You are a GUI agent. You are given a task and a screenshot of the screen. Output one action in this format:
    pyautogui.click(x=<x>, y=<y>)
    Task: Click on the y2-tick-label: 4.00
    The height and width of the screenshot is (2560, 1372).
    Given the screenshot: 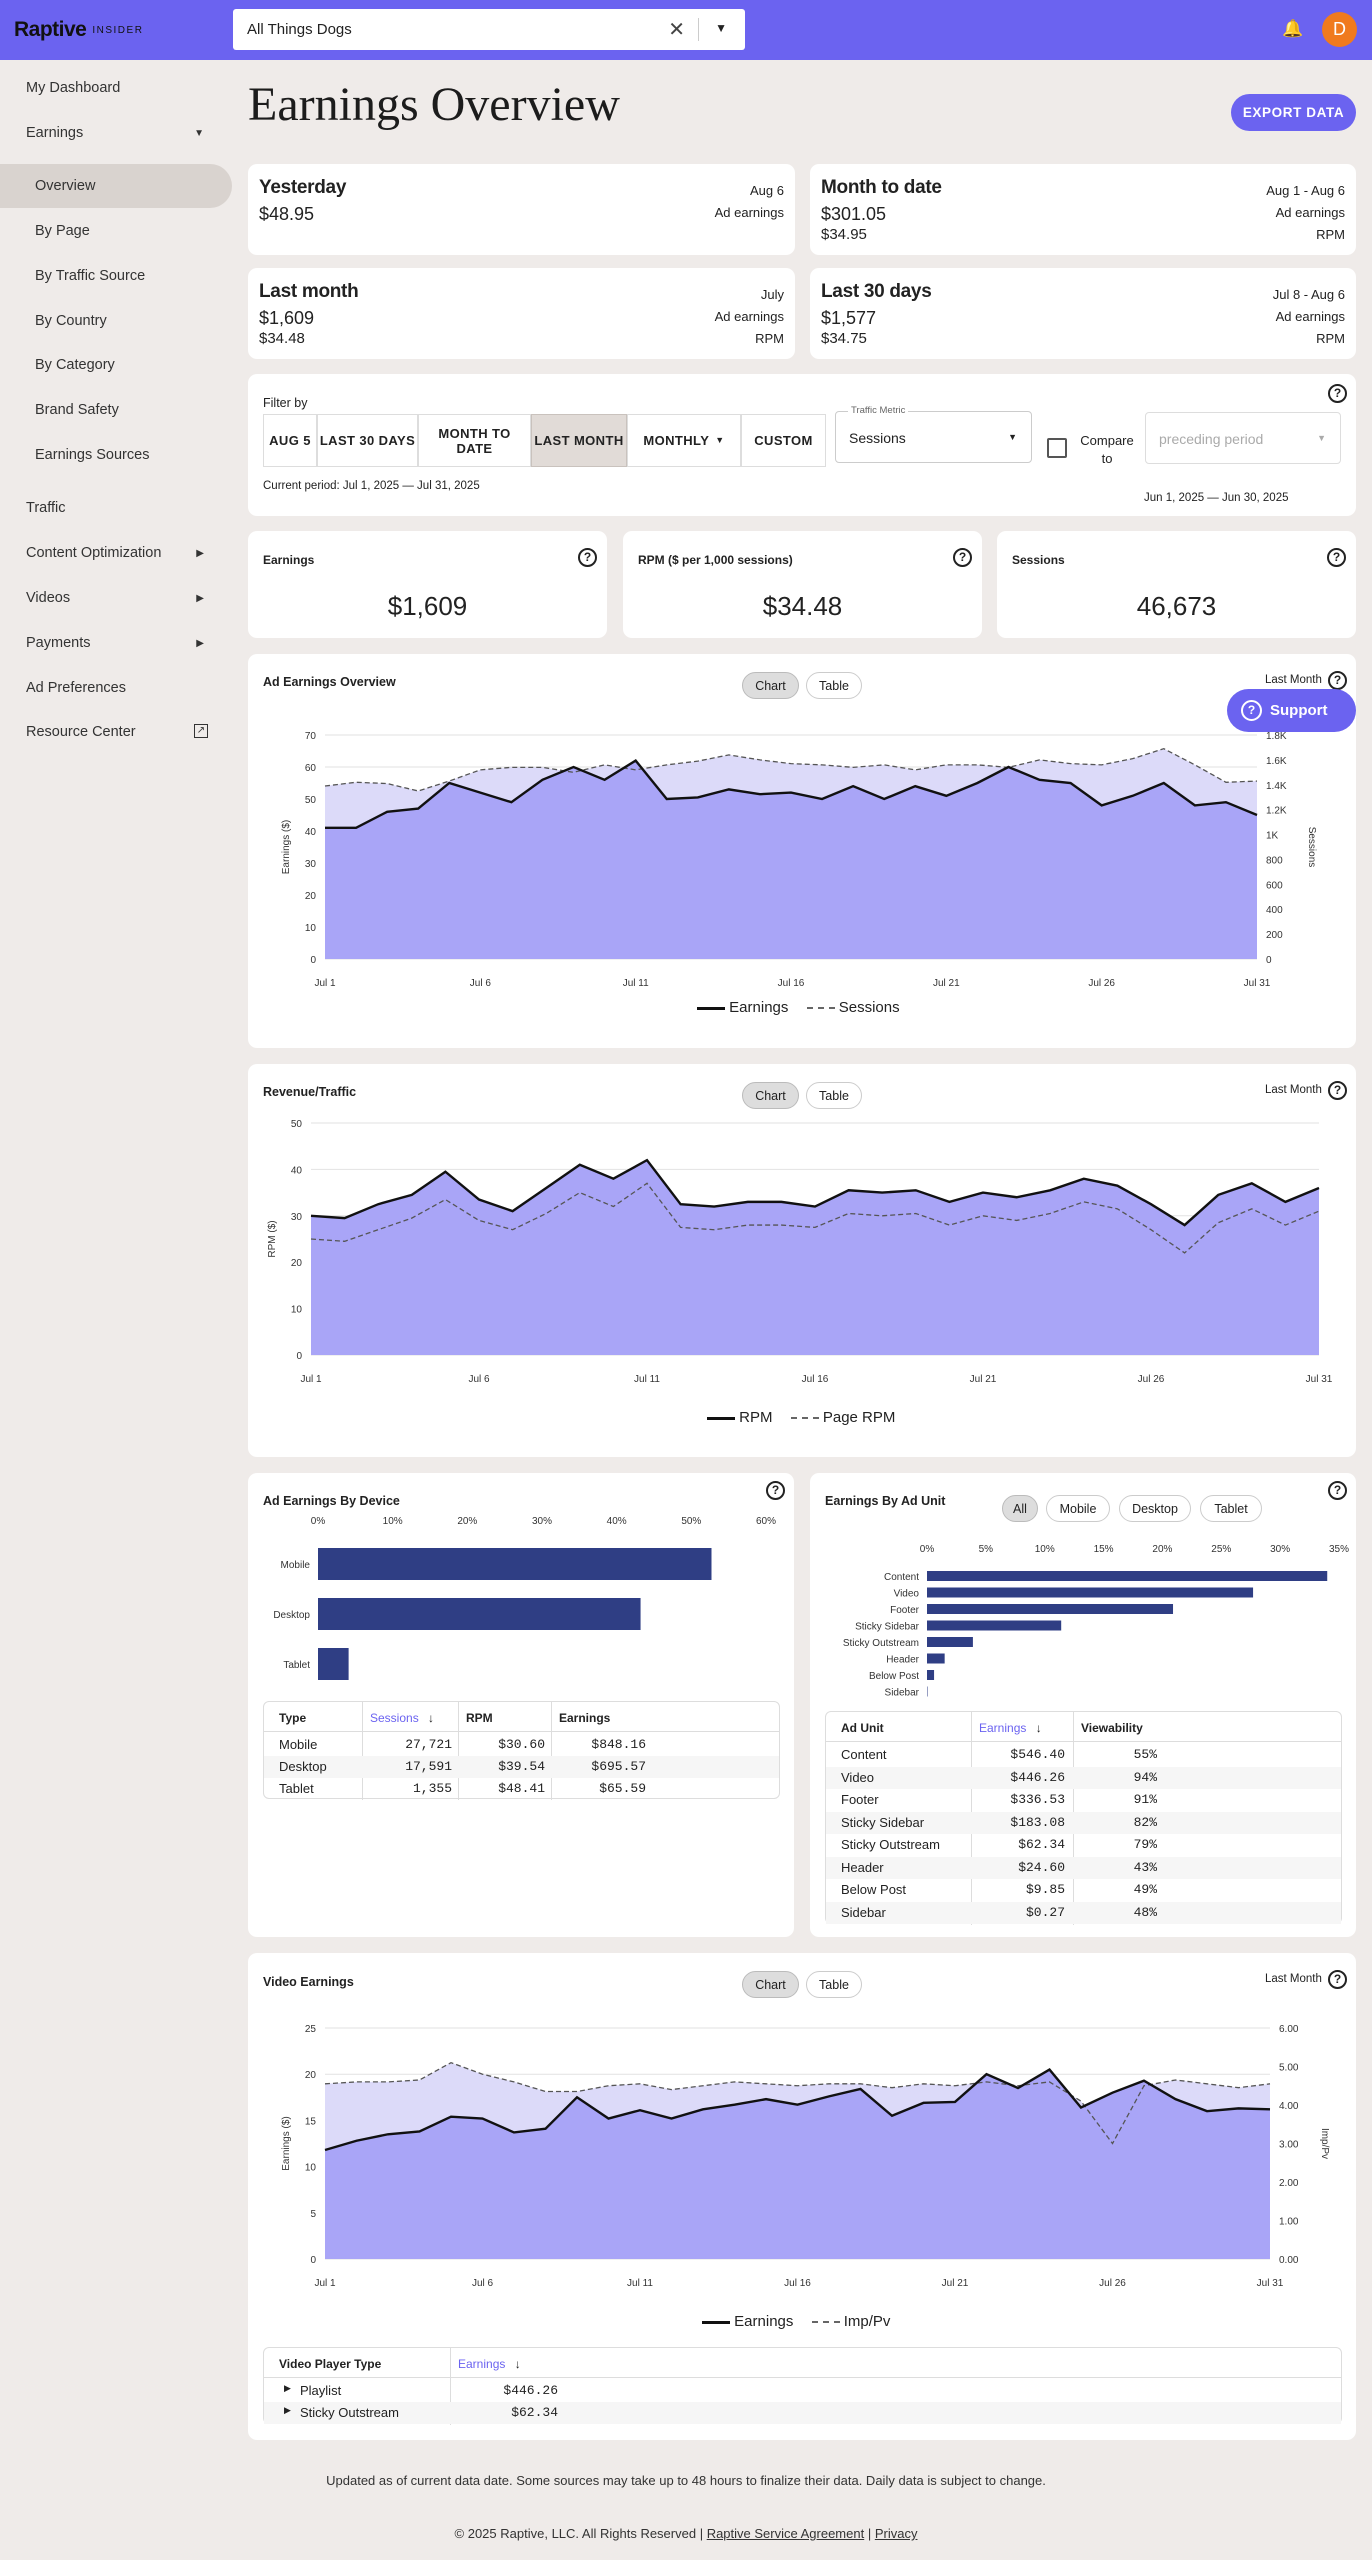 What is the action you would take?
    pyautogui.click(x=1289, y=2106)
    